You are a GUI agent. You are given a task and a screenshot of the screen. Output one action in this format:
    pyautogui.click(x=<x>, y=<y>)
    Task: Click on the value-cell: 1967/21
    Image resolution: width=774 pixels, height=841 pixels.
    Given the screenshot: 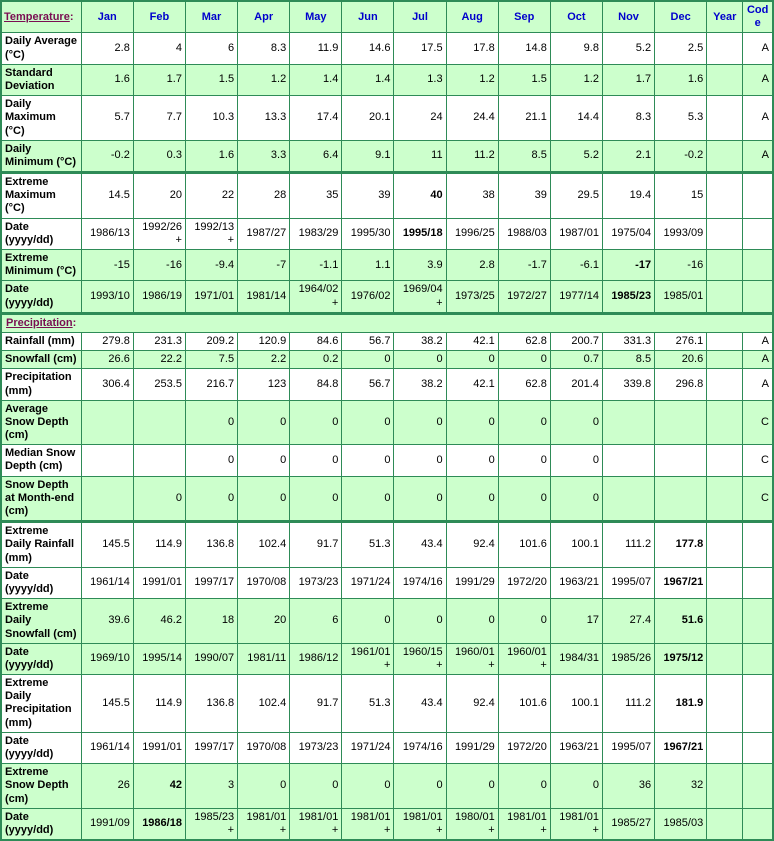 What is the action you would take?
    pyautogui.click(x=681, y=583)
    